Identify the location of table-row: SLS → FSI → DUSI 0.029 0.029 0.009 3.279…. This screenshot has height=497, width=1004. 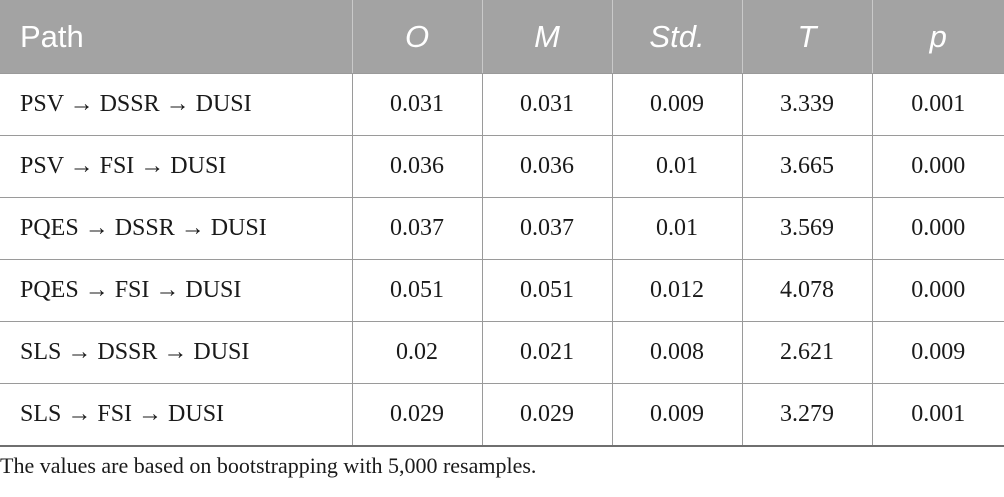
(502, 415).